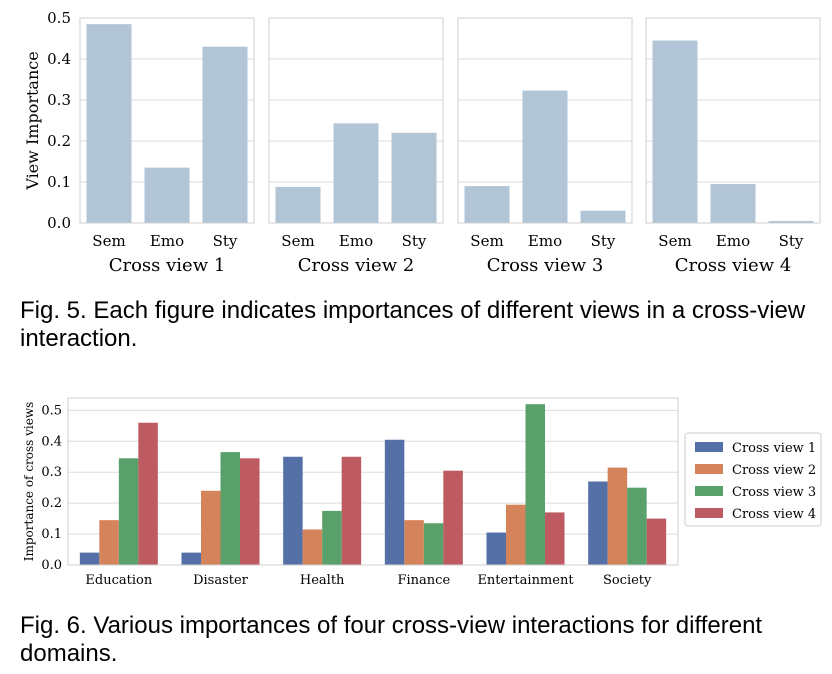  What do you see at coordinates (322, 580) in the screenshot?
I see `fig6-xtick-label: Health` at bounding box center [322, 580].